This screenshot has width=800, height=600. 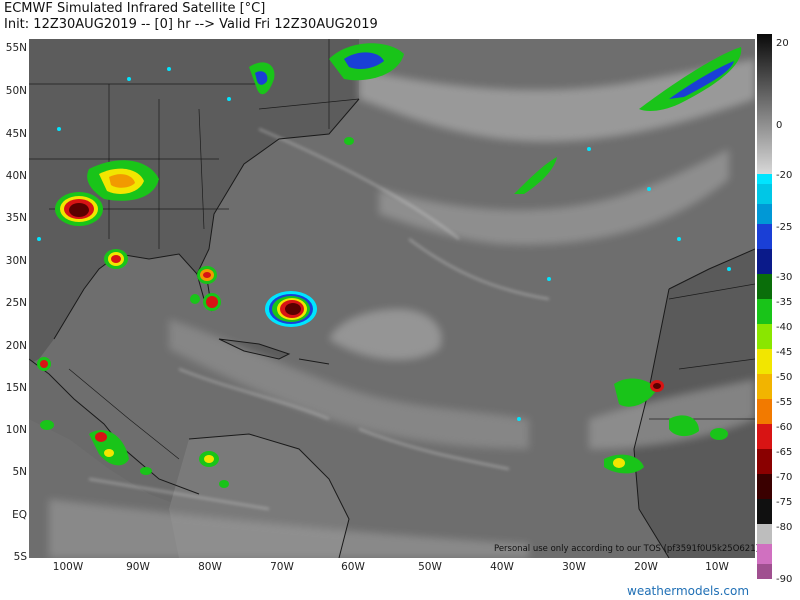 I want to click on lon-label: 100W, so click(x=68, y=567).